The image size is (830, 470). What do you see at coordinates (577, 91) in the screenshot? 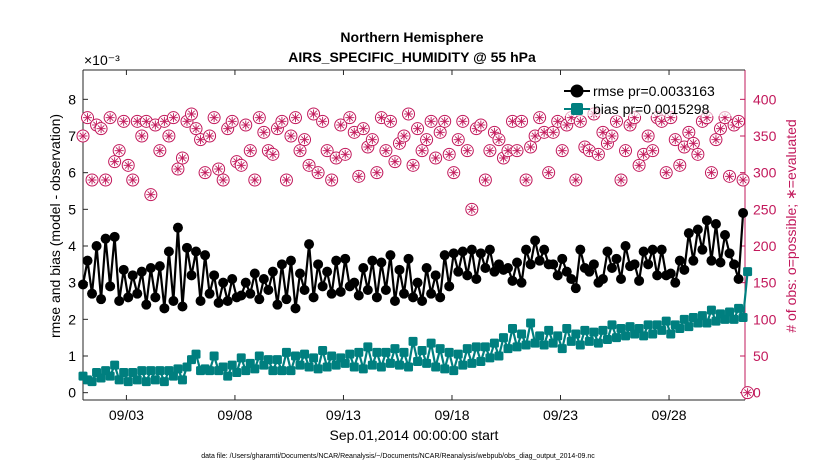
I see `legend-rmse-marker` at bounding box center [577, 91].